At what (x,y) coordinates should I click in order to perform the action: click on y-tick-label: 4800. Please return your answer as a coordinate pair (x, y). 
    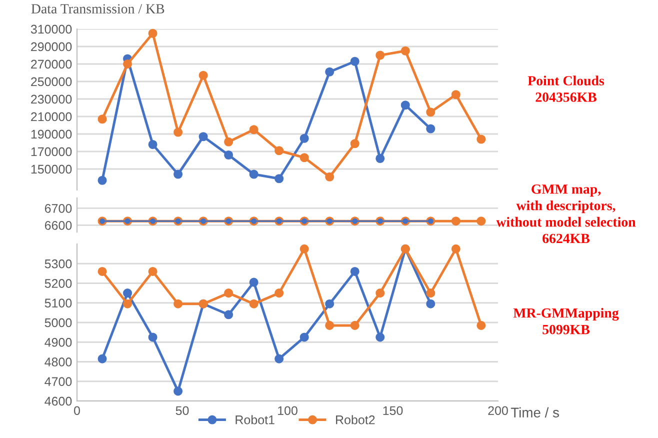
    Looking at the image, I should click on (58, 362).